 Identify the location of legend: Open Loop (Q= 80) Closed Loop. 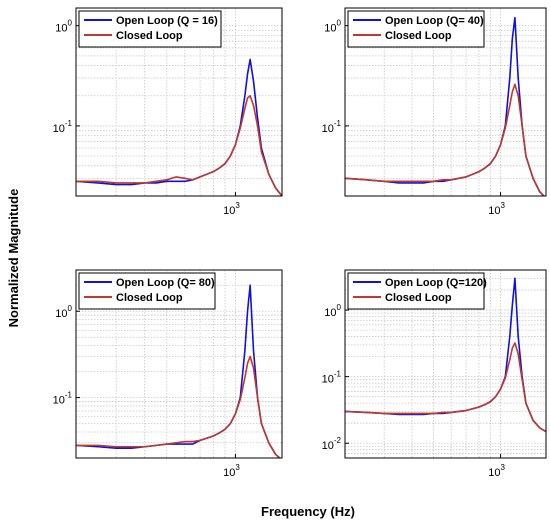
(147, 291).